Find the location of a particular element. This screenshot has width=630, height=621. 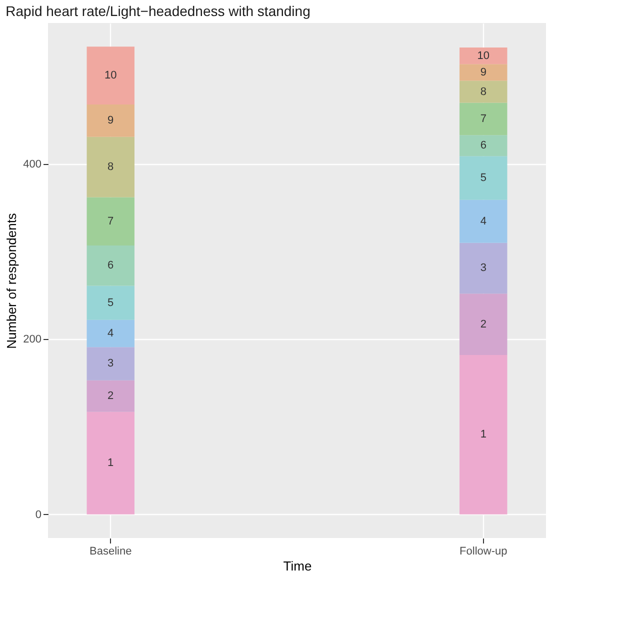

series-label: 4 is located at coordinates (111, 333).